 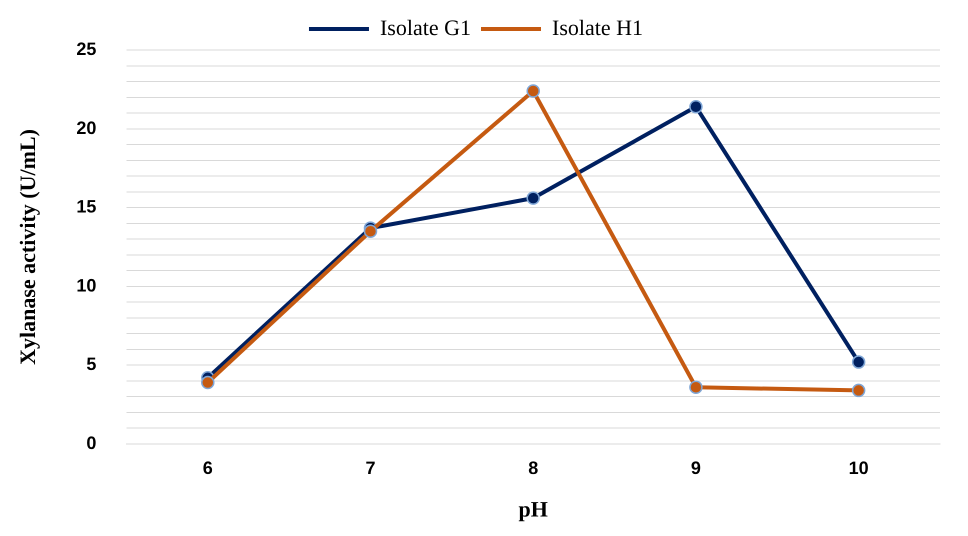 I want to click on y-tick-label: 0, so click(x=91, y=442).